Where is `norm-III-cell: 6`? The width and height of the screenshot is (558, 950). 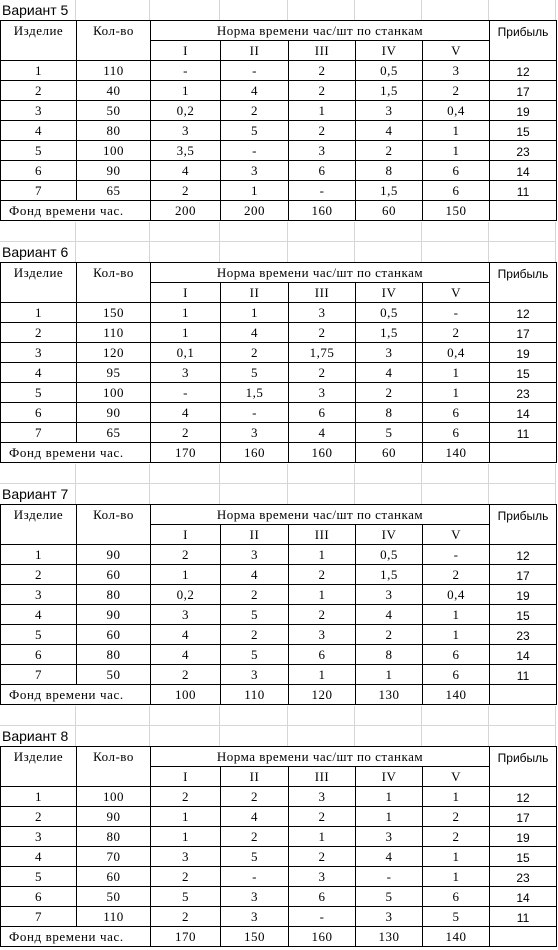 norm-III-cell: 6 is located at coordinates (322, 412).